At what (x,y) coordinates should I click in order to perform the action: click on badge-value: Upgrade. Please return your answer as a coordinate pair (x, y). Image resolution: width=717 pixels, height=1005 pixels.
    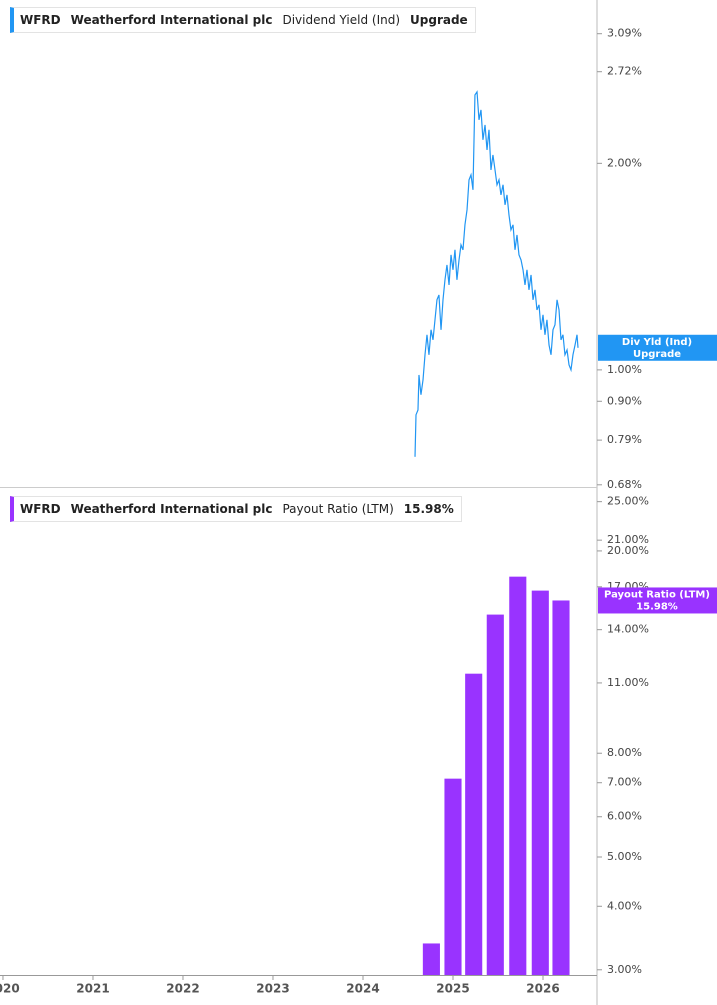
    Looking at the image, I should click on (657, 354).